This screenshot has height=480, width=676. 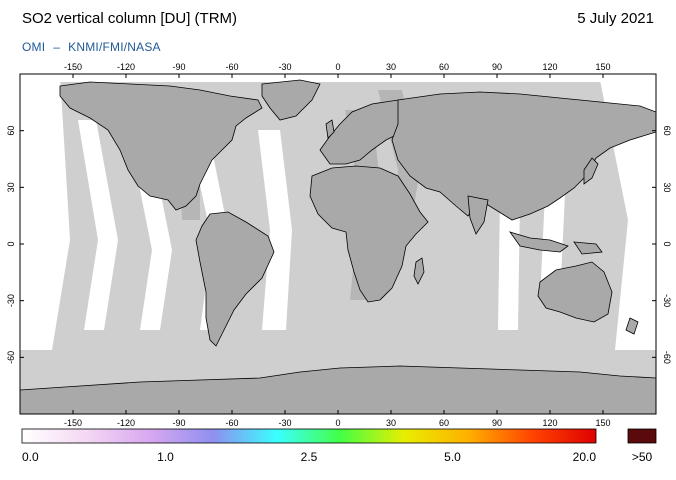 What do you see at coordinates (667, 357) in the screenshot?
I see `lat-tick-label-right: -60` at bounding box center [667, 357].